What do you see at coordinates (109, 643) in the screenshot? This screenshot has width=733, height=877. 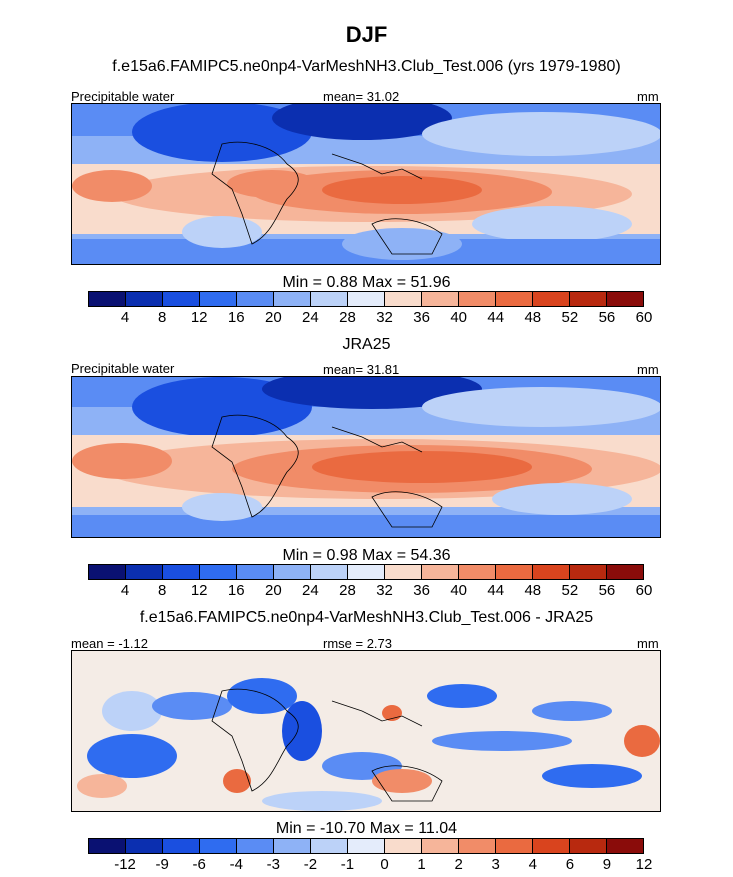 I see `panel3-mean-label: mean = -1.12` at bounding box center [109, 643].